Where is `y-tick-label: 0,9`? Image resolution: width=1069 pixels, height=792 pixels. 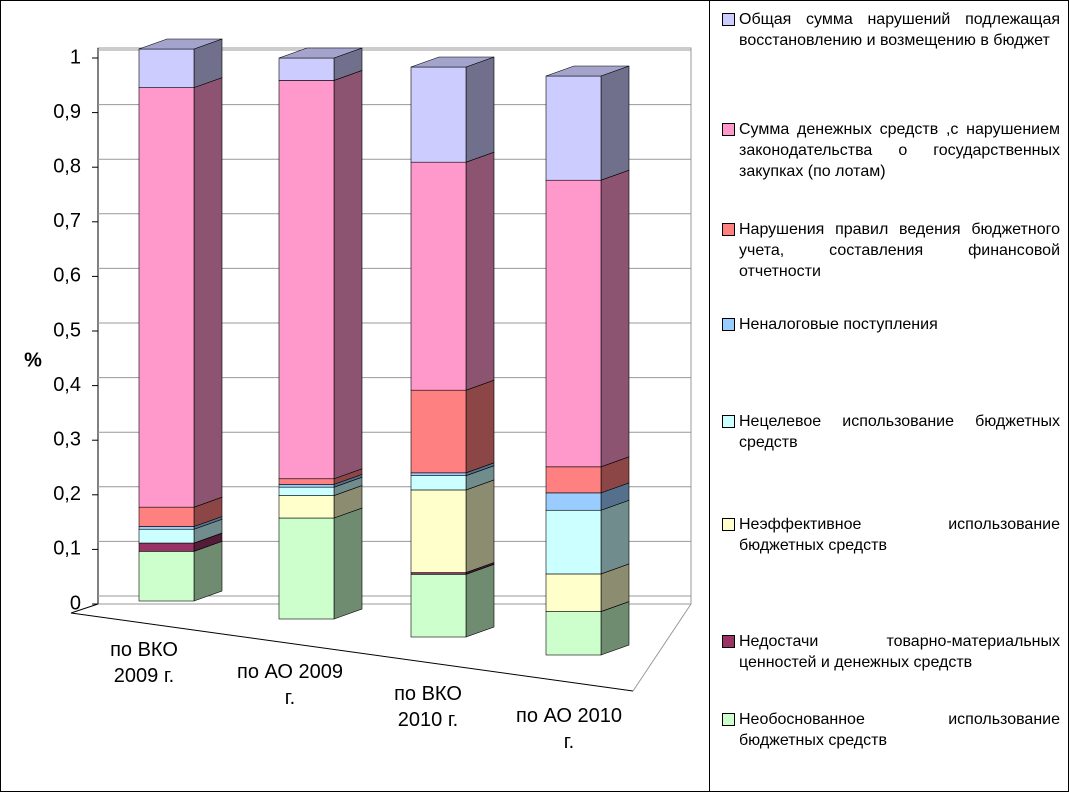 y-tick-label: 0,9 is located at coordinates (67, 112).